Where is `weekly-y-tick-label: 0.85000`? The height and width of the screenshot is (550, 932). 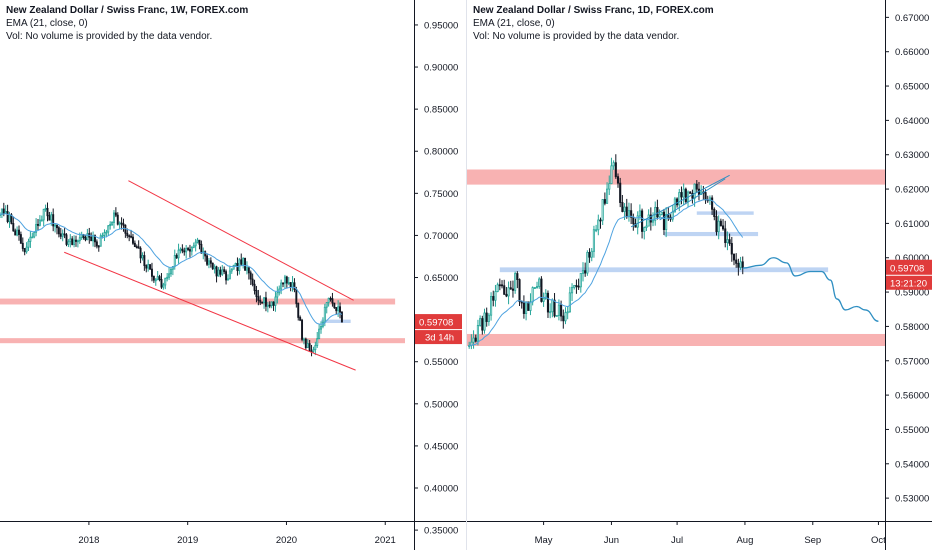
weekly-y-tick-label: 0.85000 is located at coordinates (441, 110).